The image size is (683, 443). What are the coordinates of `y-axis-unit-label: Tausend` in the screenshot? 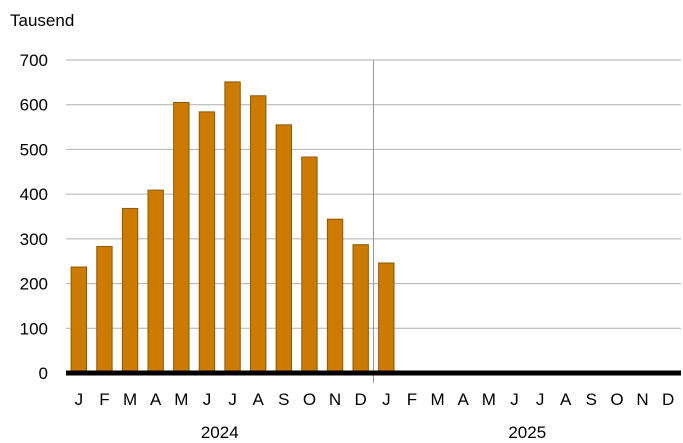 It's located at (42, 20).